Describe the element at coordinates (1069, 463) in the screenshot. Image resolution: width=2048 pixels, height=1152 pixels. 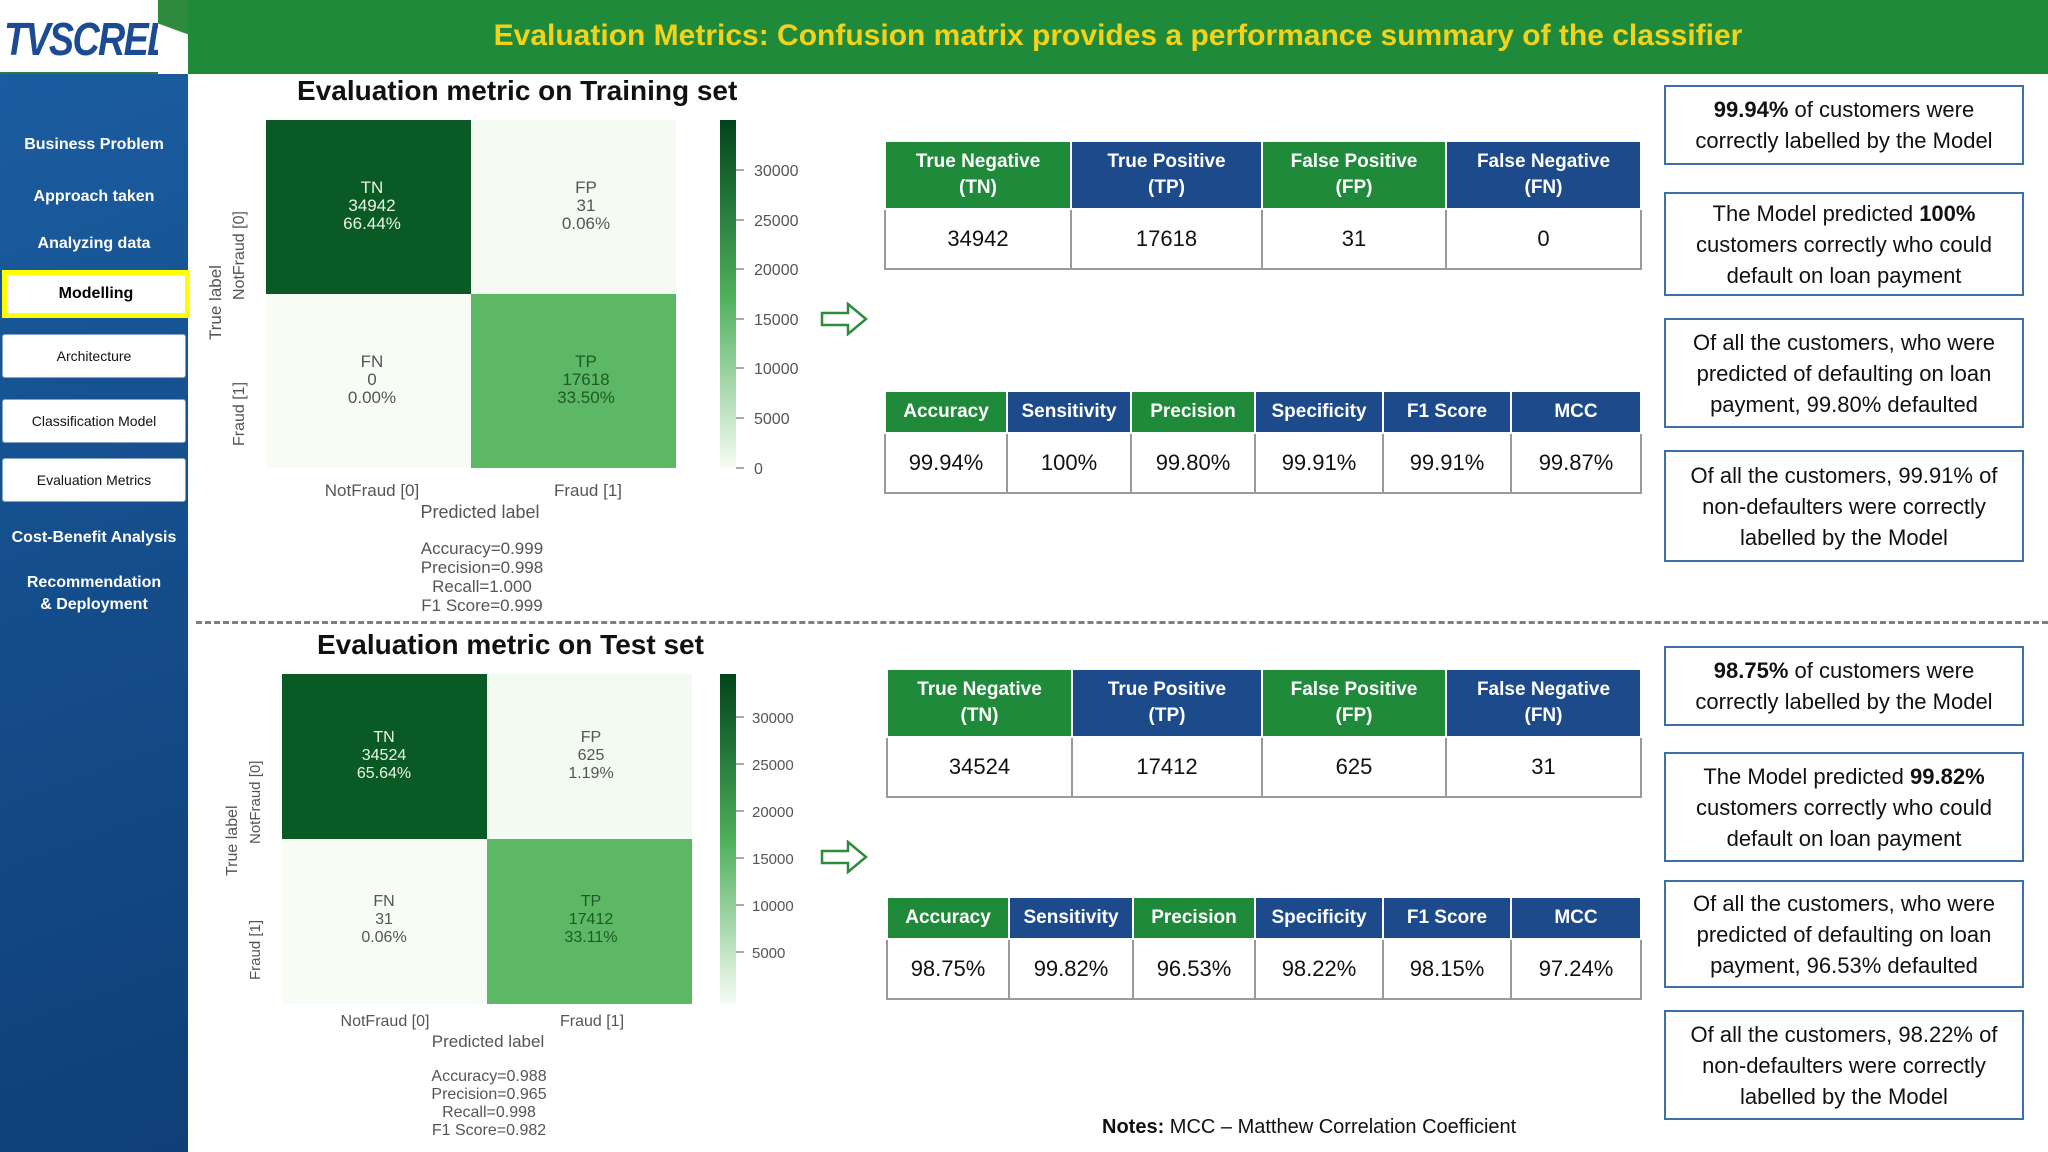
I see `value-sensitivity: 100%` at that location.